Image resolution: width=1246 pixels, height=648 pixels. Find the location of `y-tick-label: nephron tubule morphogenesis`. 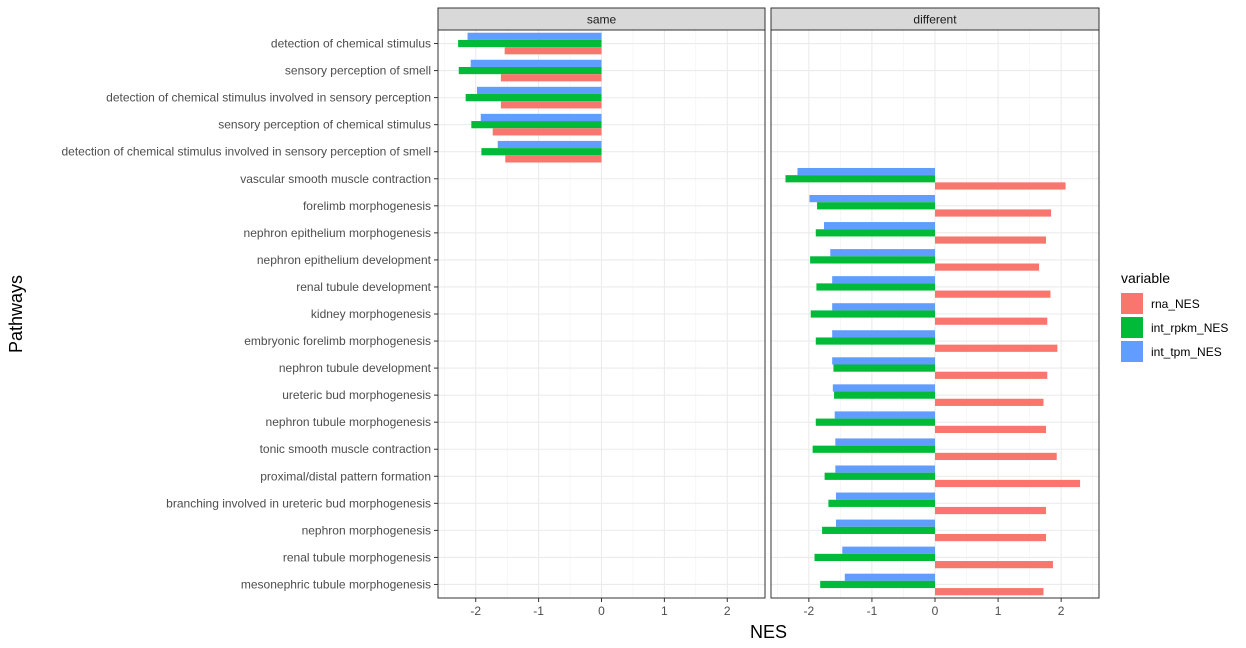

y-tick-label: nephron tubule morphogenesis is located at coordinates (348, 422).